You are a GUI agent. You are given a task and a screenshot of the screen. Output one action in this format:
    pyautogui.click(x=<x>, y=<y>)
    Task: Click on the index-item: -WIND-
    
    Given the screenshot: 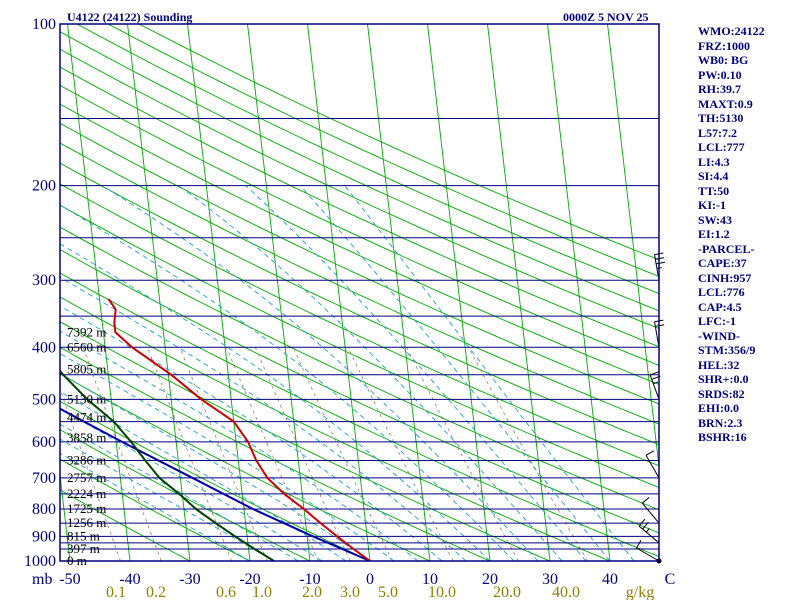 What is the action you would take?
    pyautogui.click(x=719, y=335)
    